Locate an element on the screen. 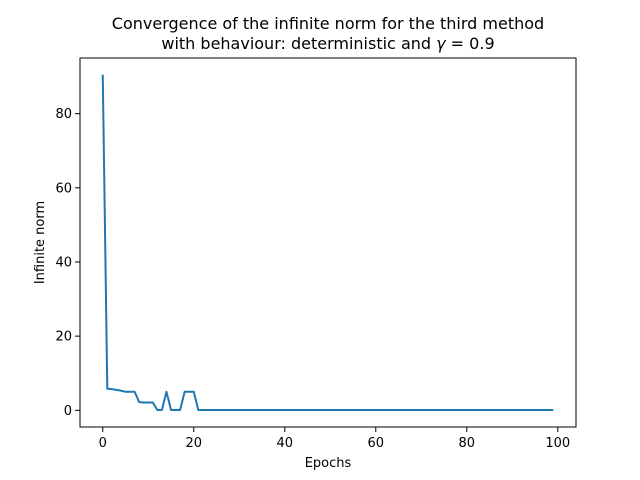 This screenshot has height=480, width=640. y-tick-label: 20 is located at coordinates (63, 337).